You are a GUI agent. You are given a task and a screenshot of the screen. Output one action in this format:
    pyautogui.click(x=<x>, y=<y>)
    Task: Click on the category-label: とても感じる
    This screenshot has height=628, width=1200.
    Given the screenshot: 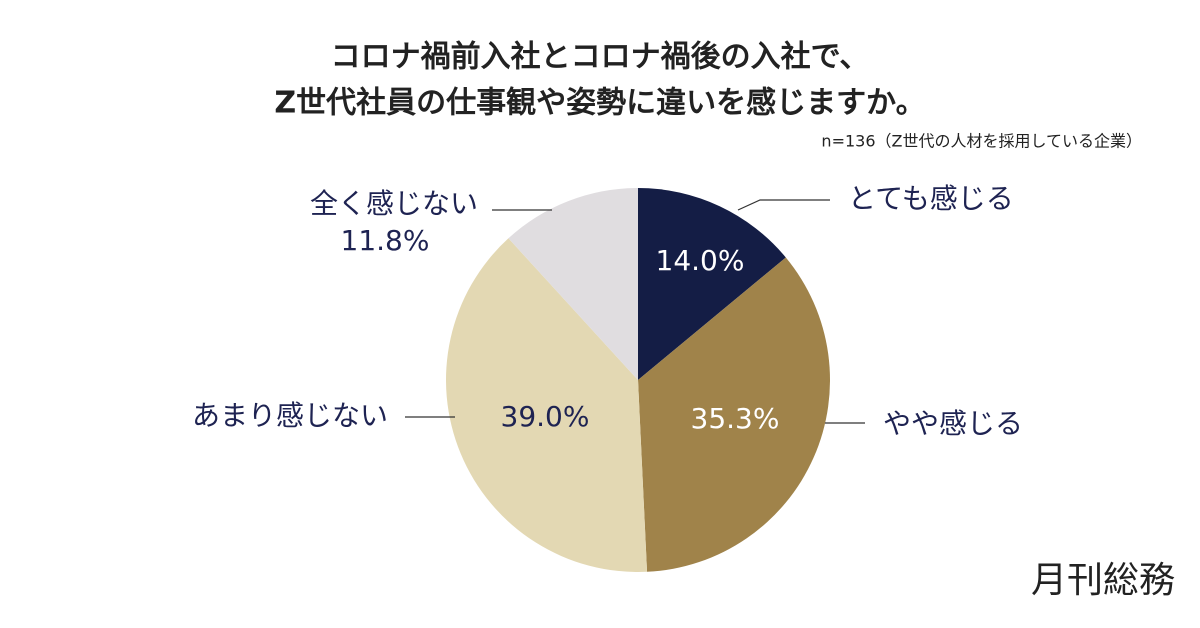 What is the action you would take?
    pyautogui.click(x=931, y=198)
    